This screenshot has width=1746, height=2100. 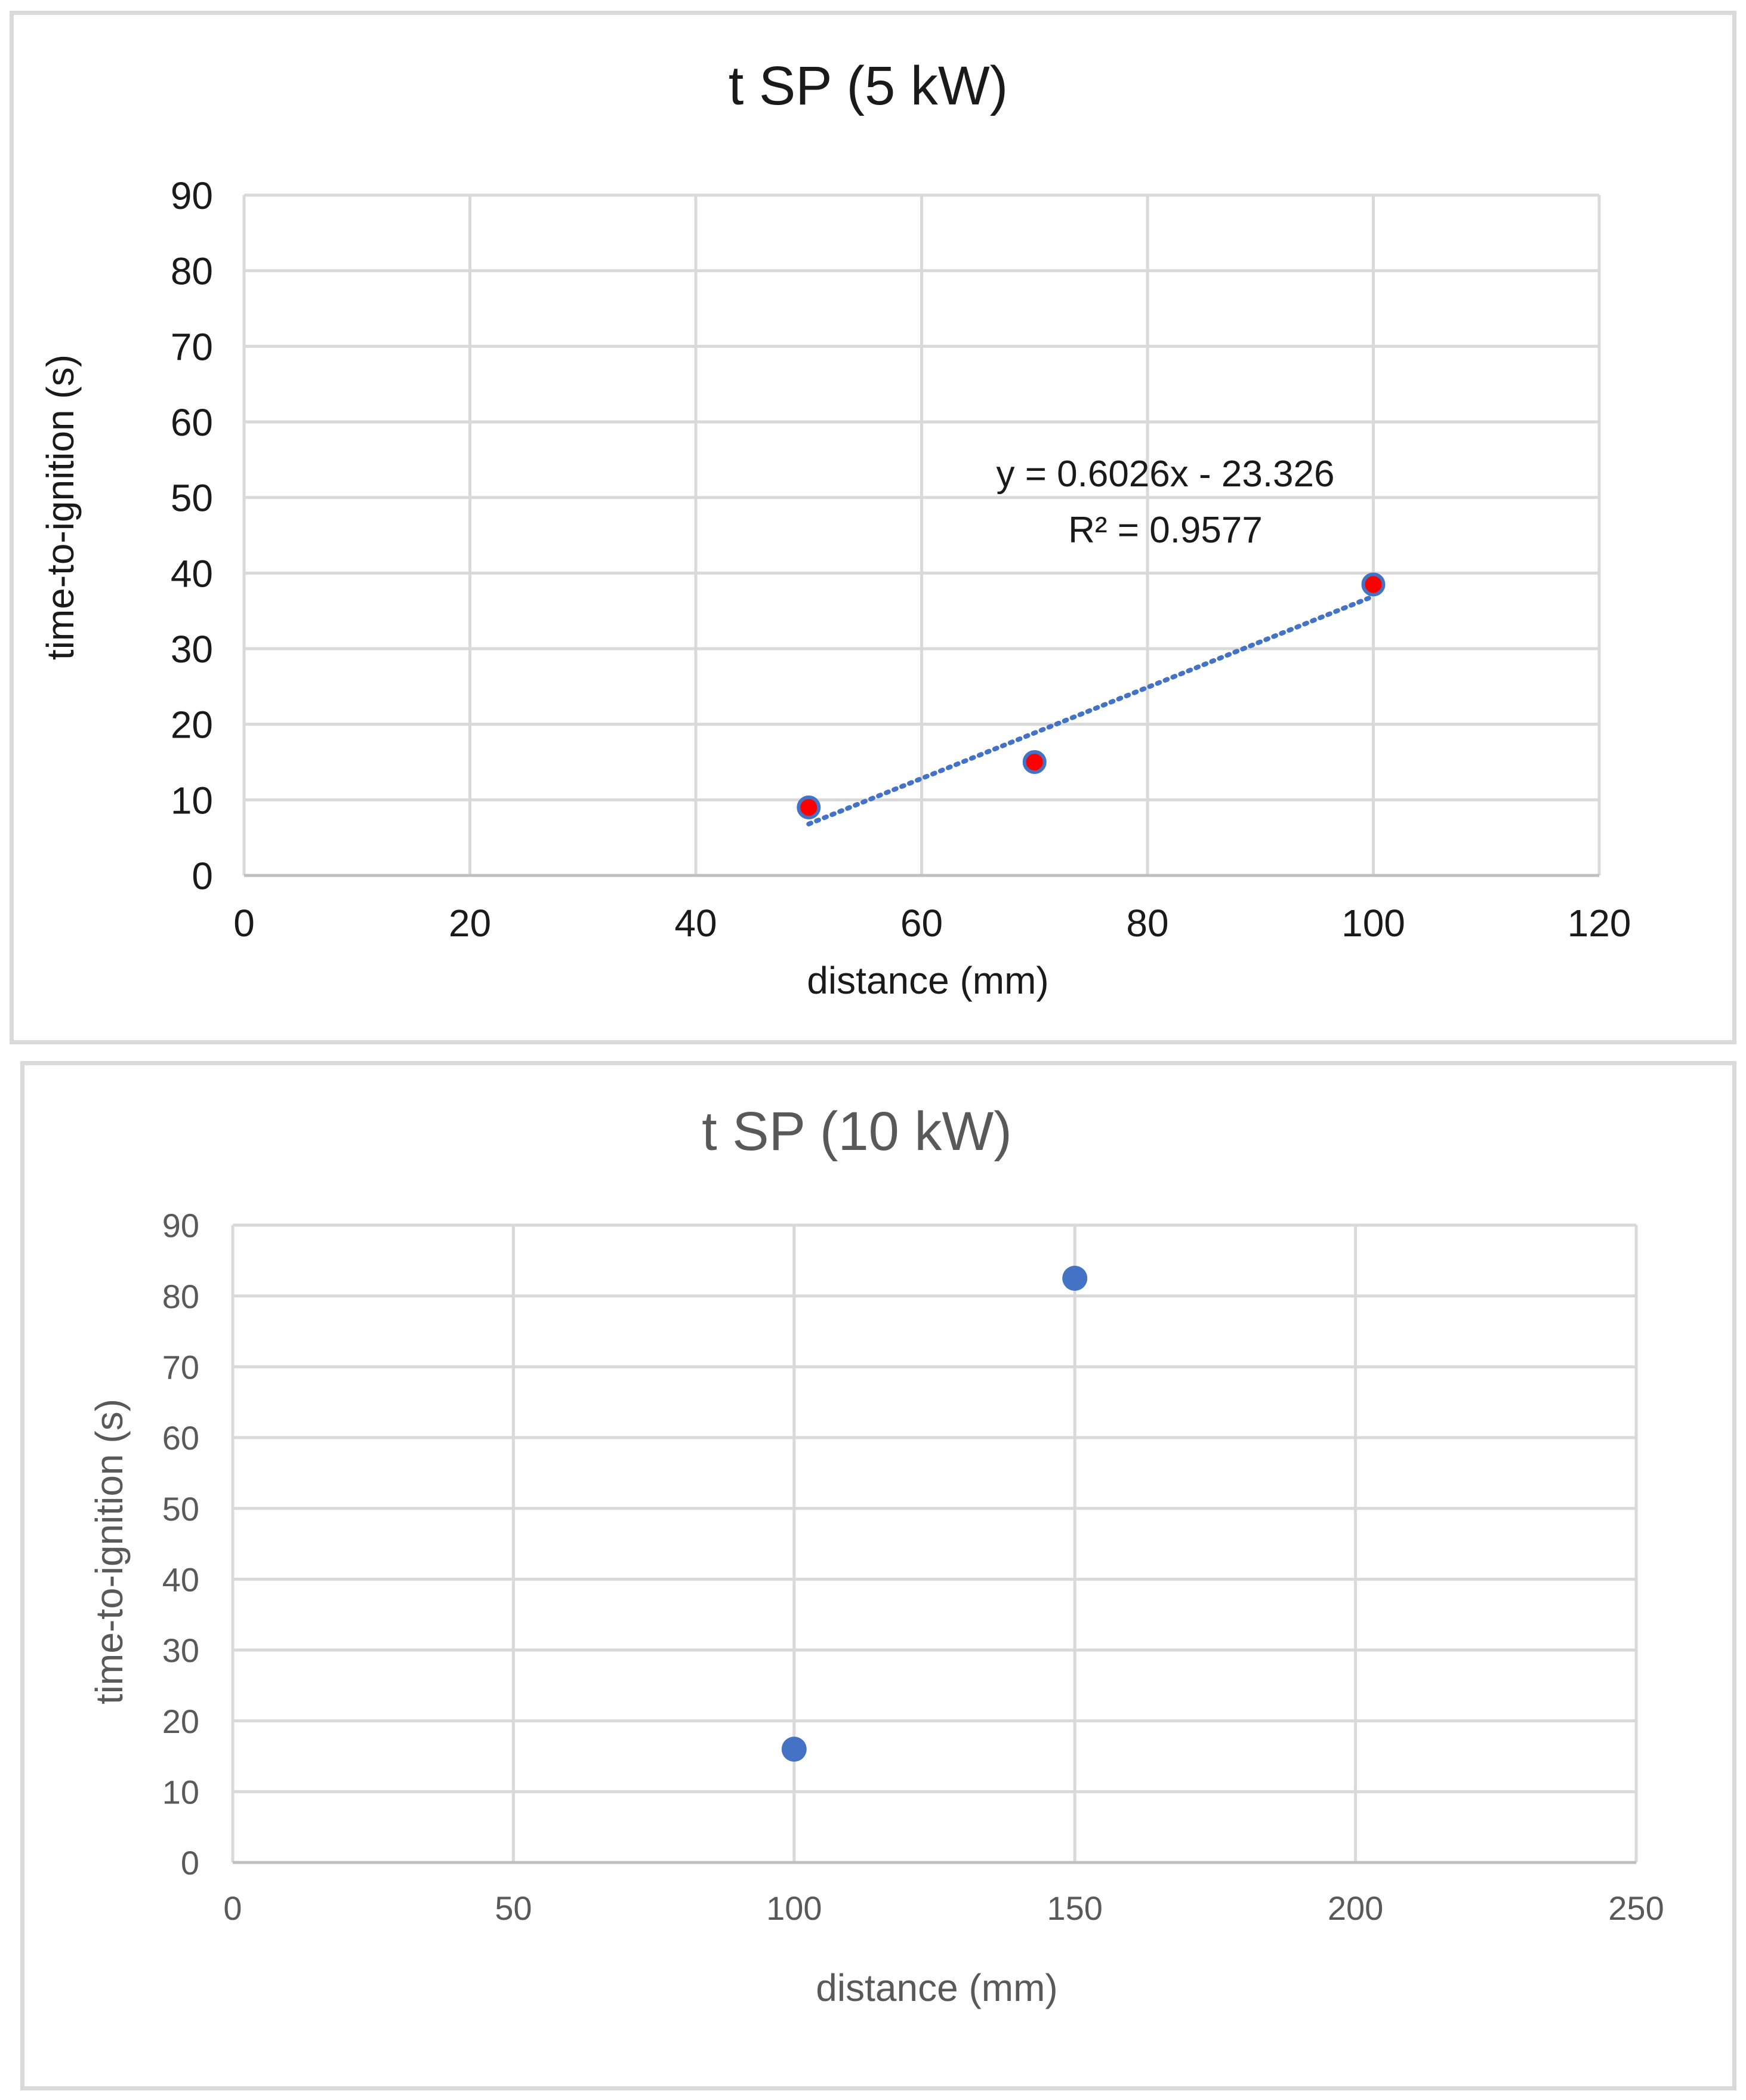 I want to click on trendline-equation: y = 0.6026x - 23.326, so click(x=1165, y=475).